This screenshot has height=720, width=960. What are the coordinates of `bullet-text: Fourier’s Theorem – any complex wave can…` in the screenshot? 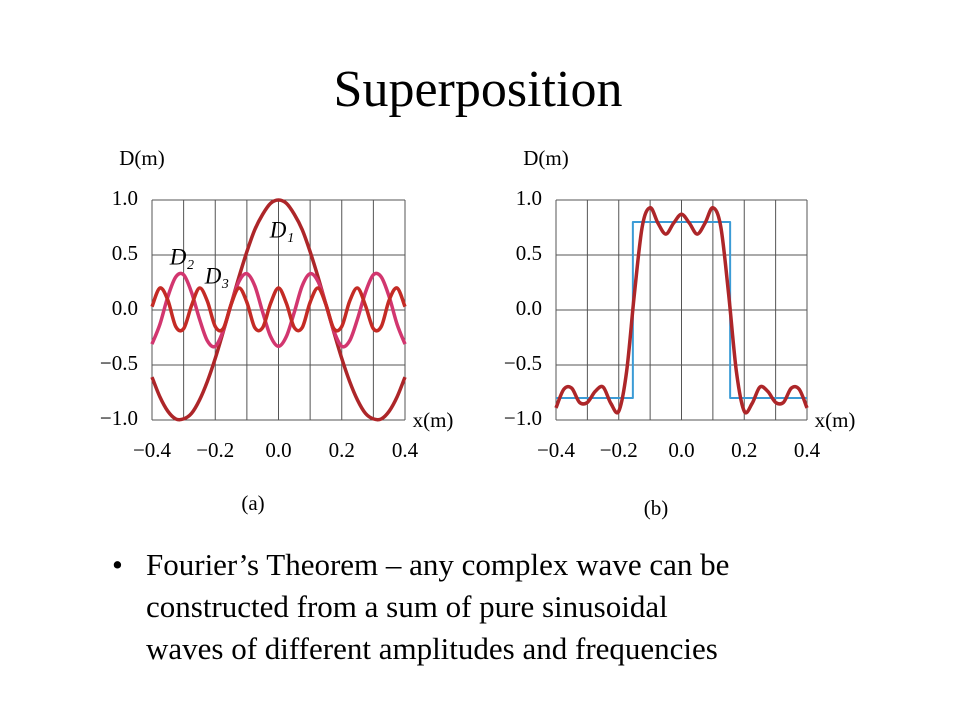 It's located at (437, 607).